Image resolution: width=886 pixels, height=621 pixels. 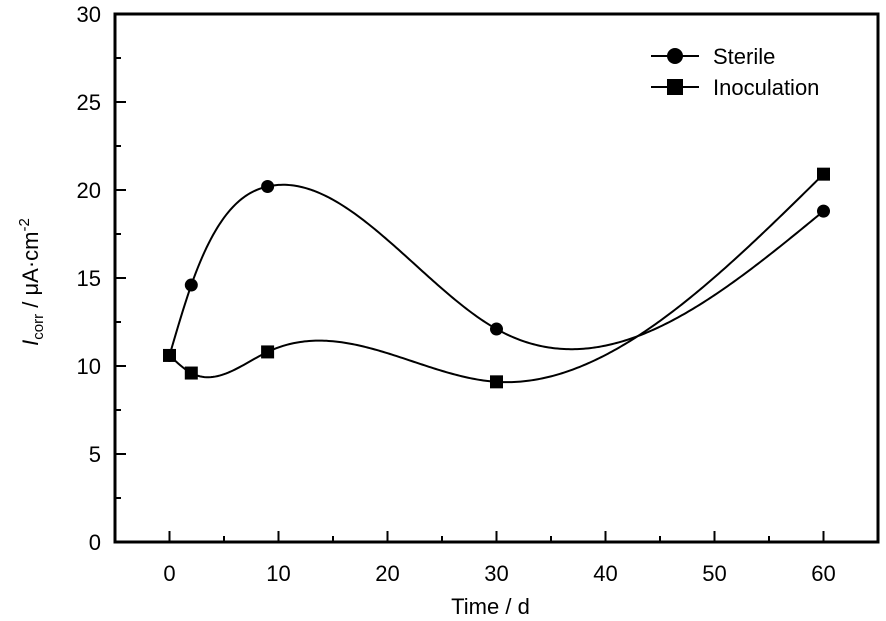 What do you see at coordinates (496, 573) in the screenshot?
I see `x-tick-label: 30` at bounding box center [496, 573].